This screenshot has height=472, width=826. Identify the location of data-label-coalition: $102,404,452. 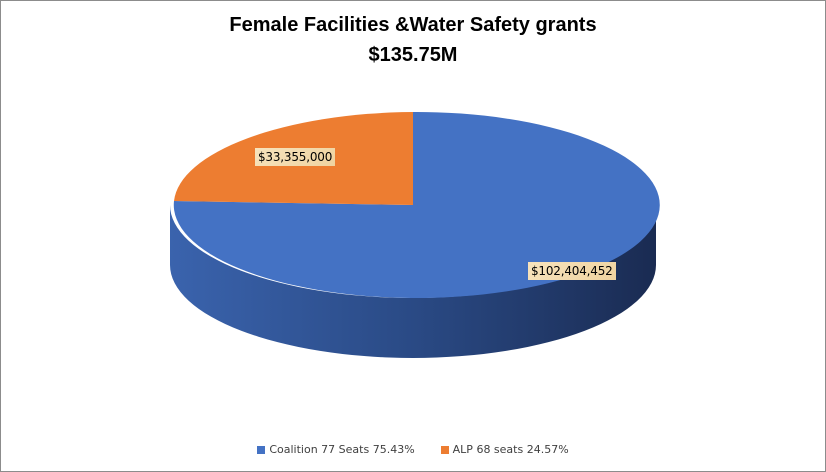
(572, 271).